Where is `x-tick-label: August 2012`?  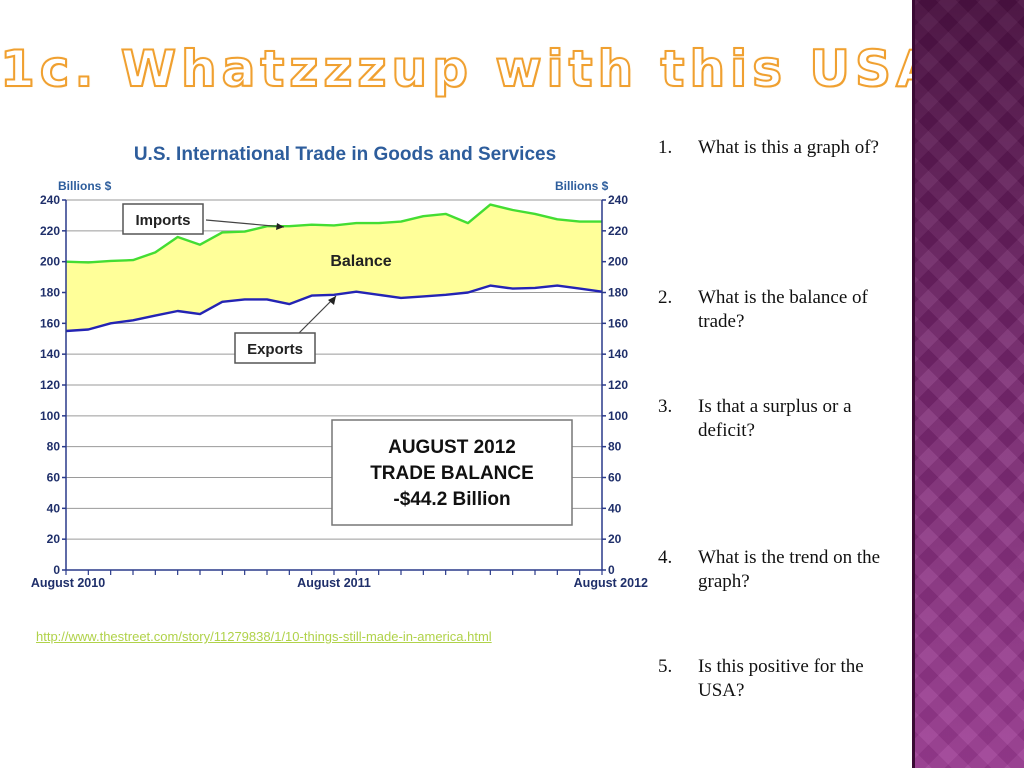
x-tick-label: August 2012 is located at coordinates (611, 583).